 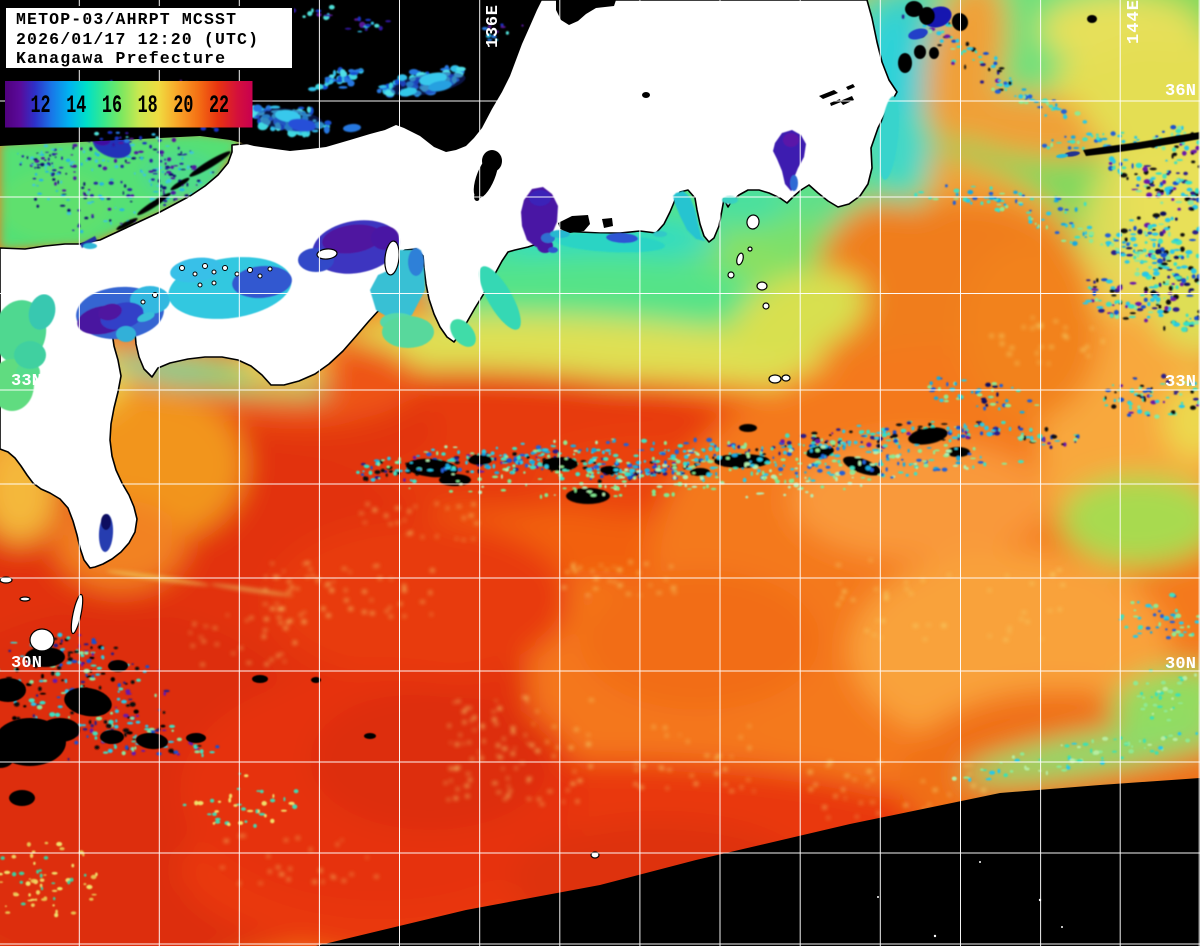 What do you see at coordinates (493, 26) in the screenshot?
I see `svg-text: 136E` at bounding box center [493, 26].